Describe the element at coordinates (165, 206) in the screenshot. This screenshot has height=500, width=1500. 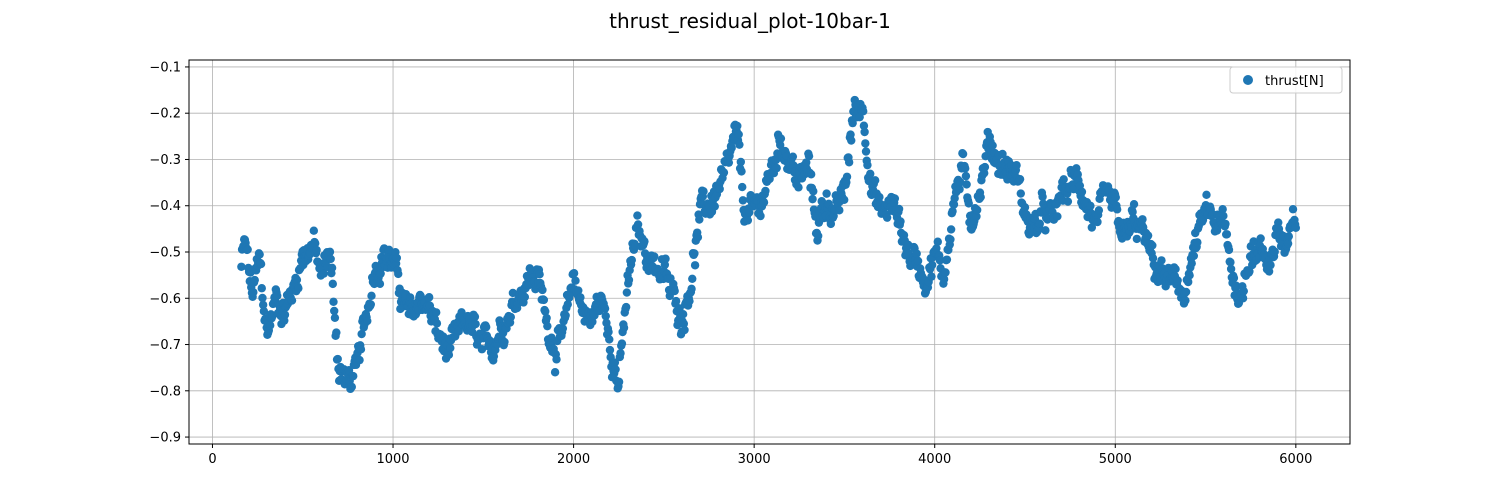
I see `y-tick-label: −0.4` at that location.